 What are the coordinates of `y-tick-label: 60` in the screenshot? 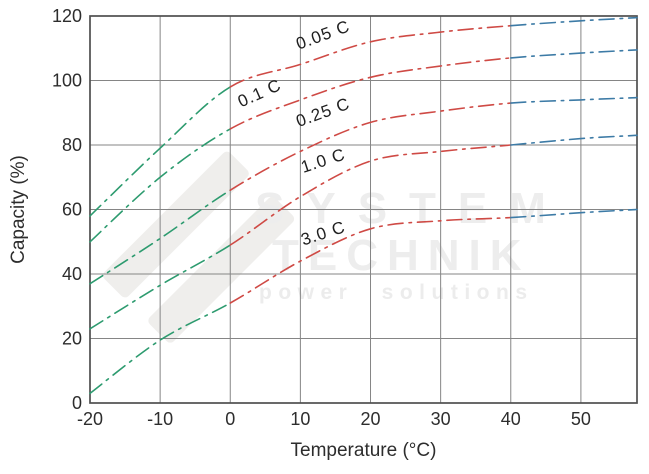 It's located at (72, 210).